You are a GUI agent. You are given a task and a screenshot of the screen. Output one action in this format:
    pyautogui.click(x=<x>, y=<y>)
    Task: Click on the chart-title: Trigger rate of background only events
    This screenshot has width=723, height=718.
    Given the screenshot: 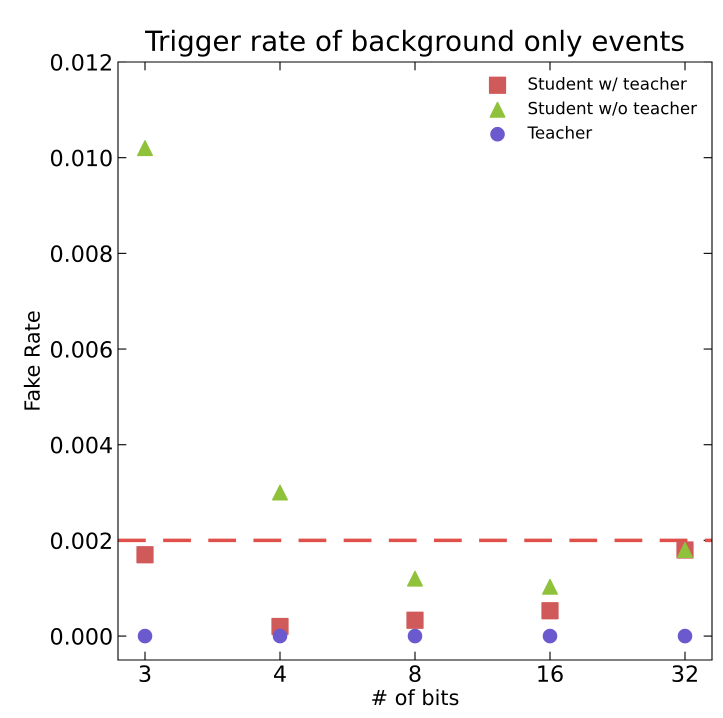 What is the action you would take?
    pyautogui.click(x=414, y=43)
    